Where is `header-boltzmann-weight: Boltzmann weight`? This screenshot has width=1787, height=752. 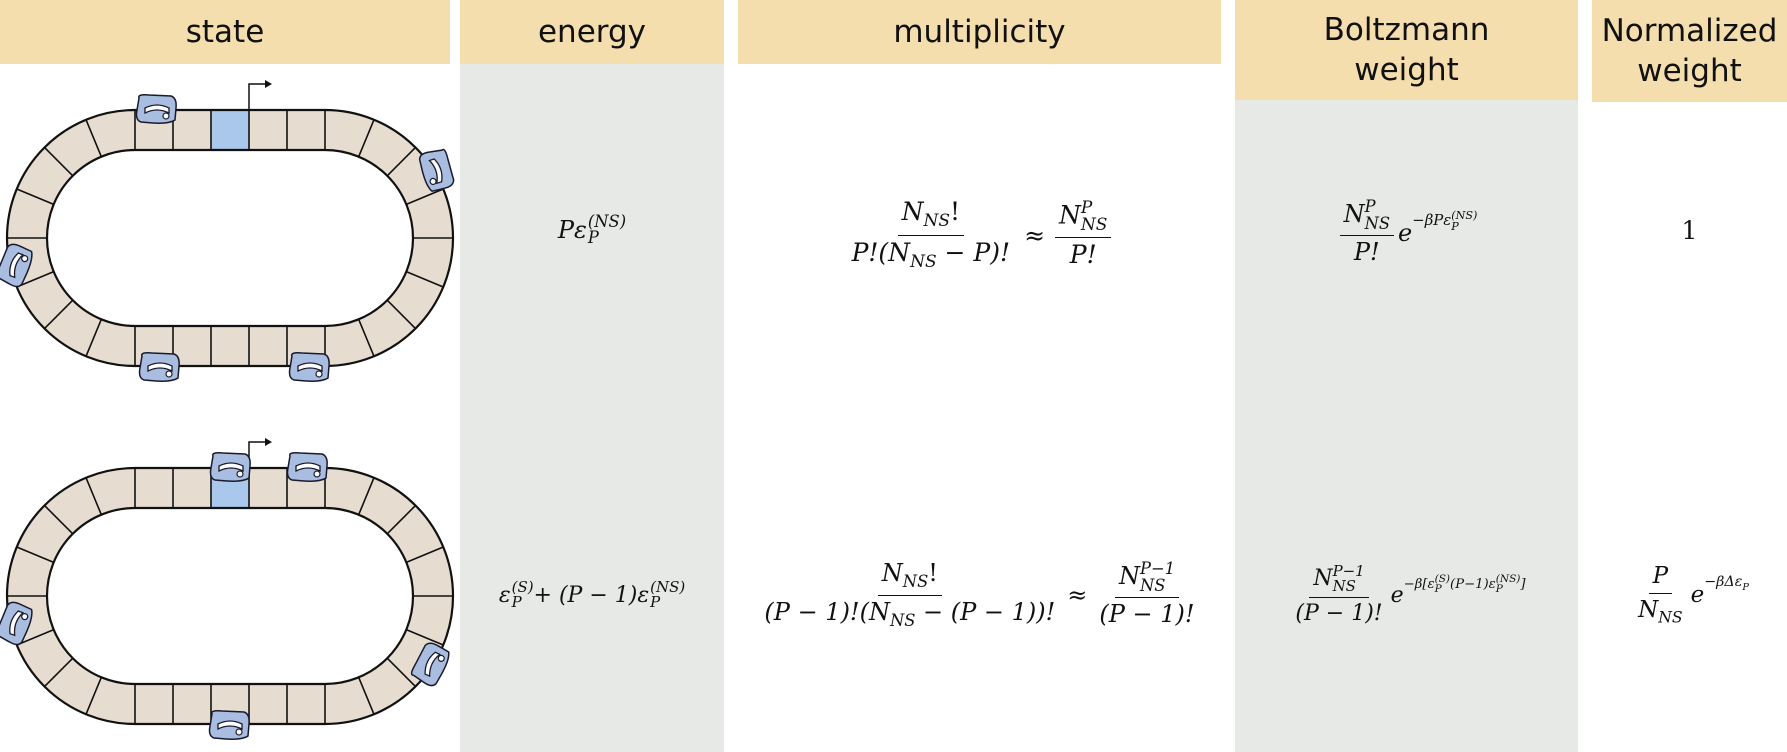 header-boltzmann-weight: Boltzmann weight is located at coordinates (1406, 50).